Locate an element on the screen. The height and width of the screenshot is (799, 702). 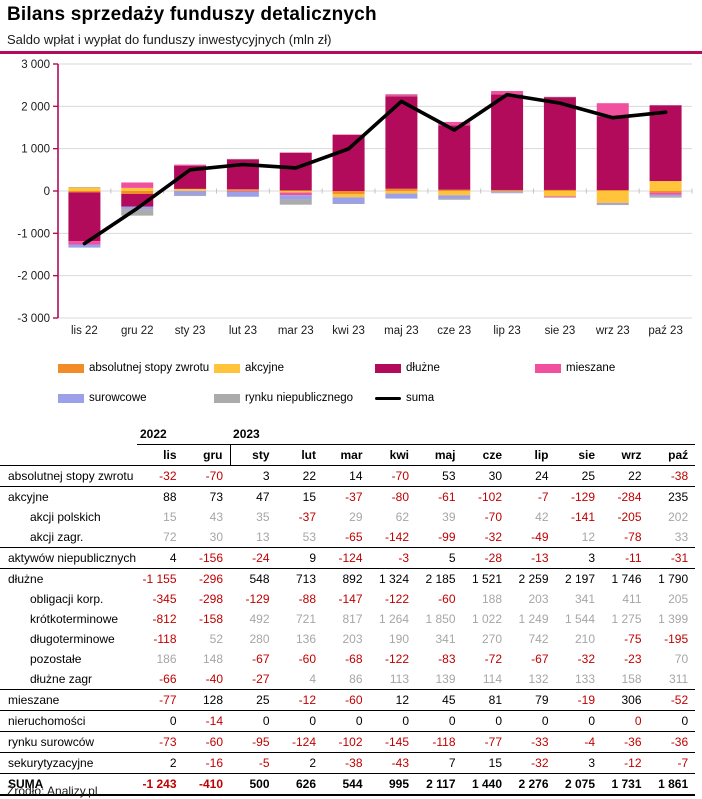
x-tick-label: paź 23 is located at coordinates (665, 331).